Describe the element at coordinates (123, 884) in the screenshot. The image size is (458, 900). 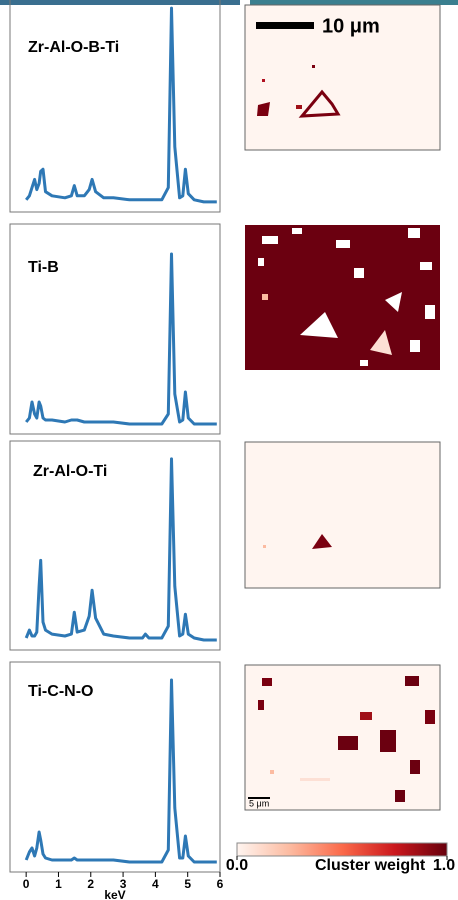
I see `x-tick-label: 3` at that location.